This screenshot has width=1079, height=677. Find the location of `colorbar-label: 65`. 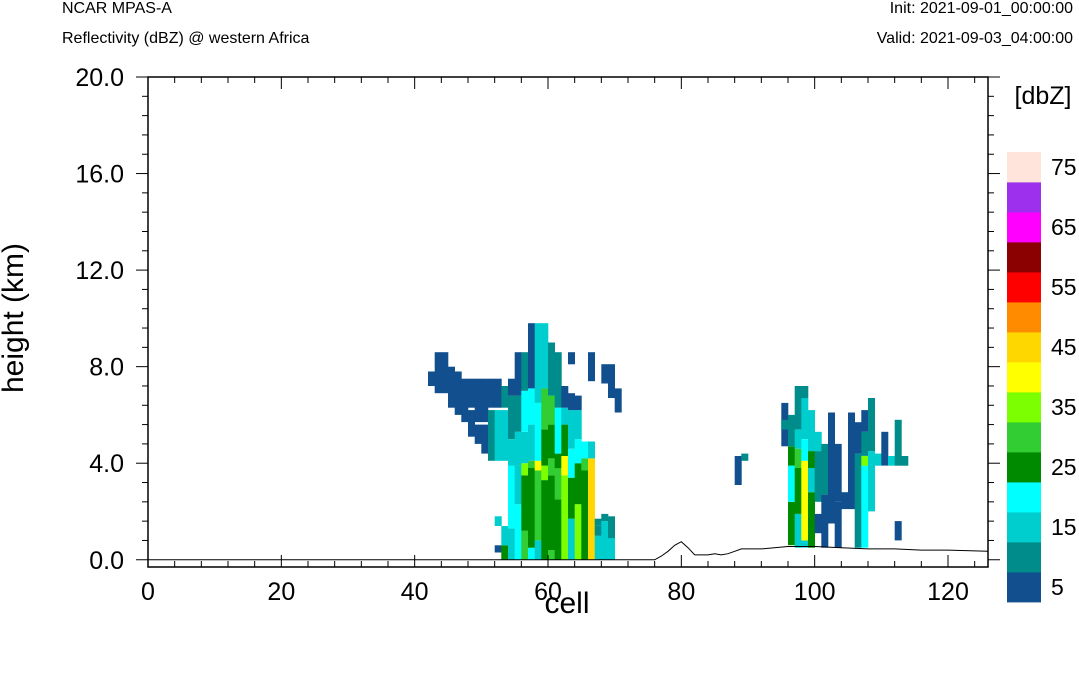

colorbar-label: 65 is located at coordinates (1064, 227).